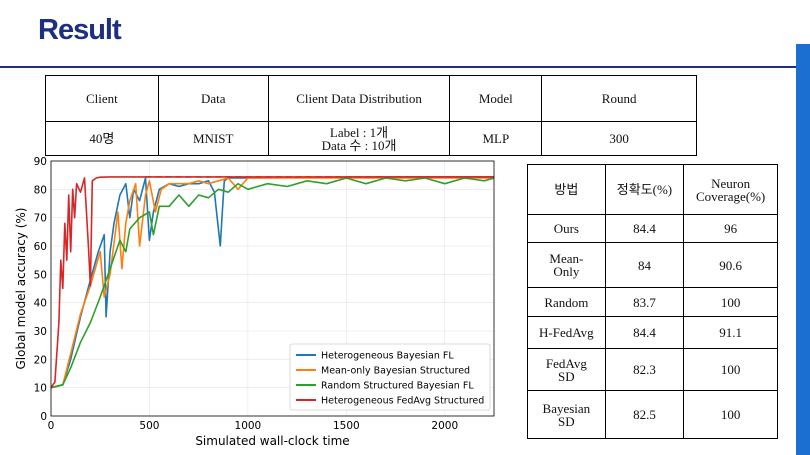 This screenshot has height=455, width=810. What do you see at coordinates (566, 408) in the screenshot?
I see `method-line1: Bayesian` at bounding box center [566, 408].